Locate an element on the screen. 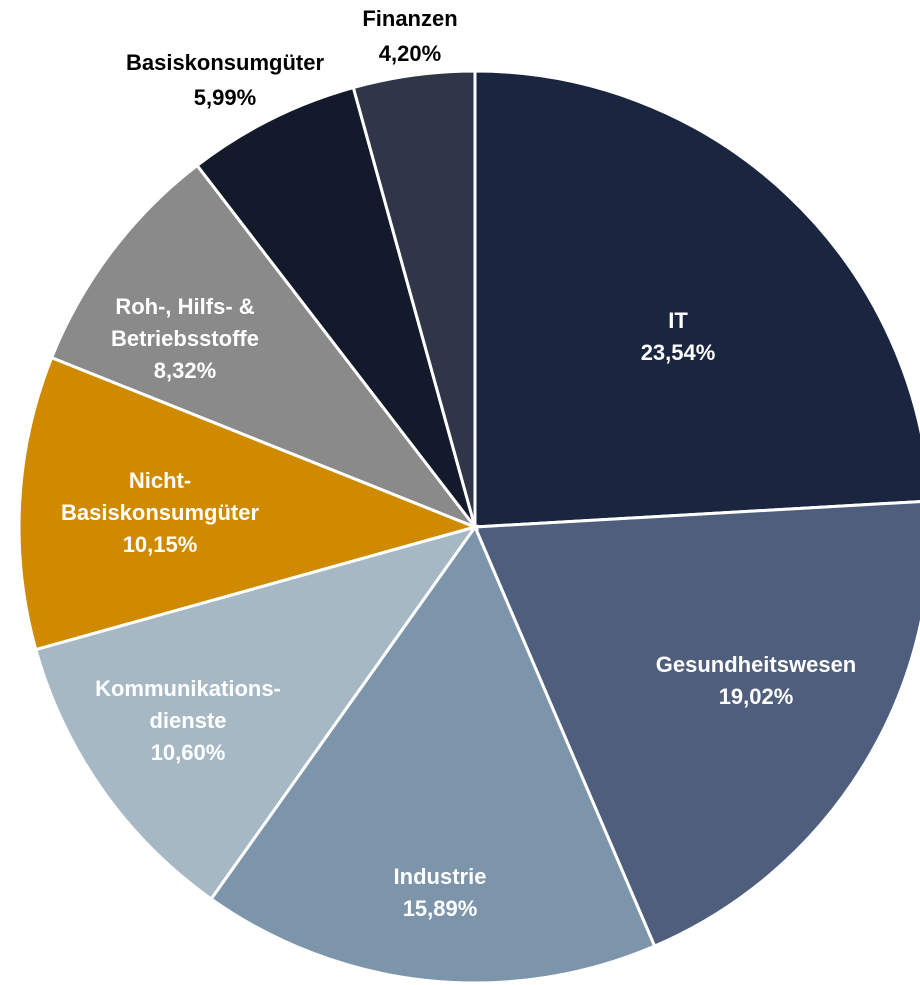 The width and height of the screenshot is (920, 985). slice-label: IT is located at coordinates (678, 320).